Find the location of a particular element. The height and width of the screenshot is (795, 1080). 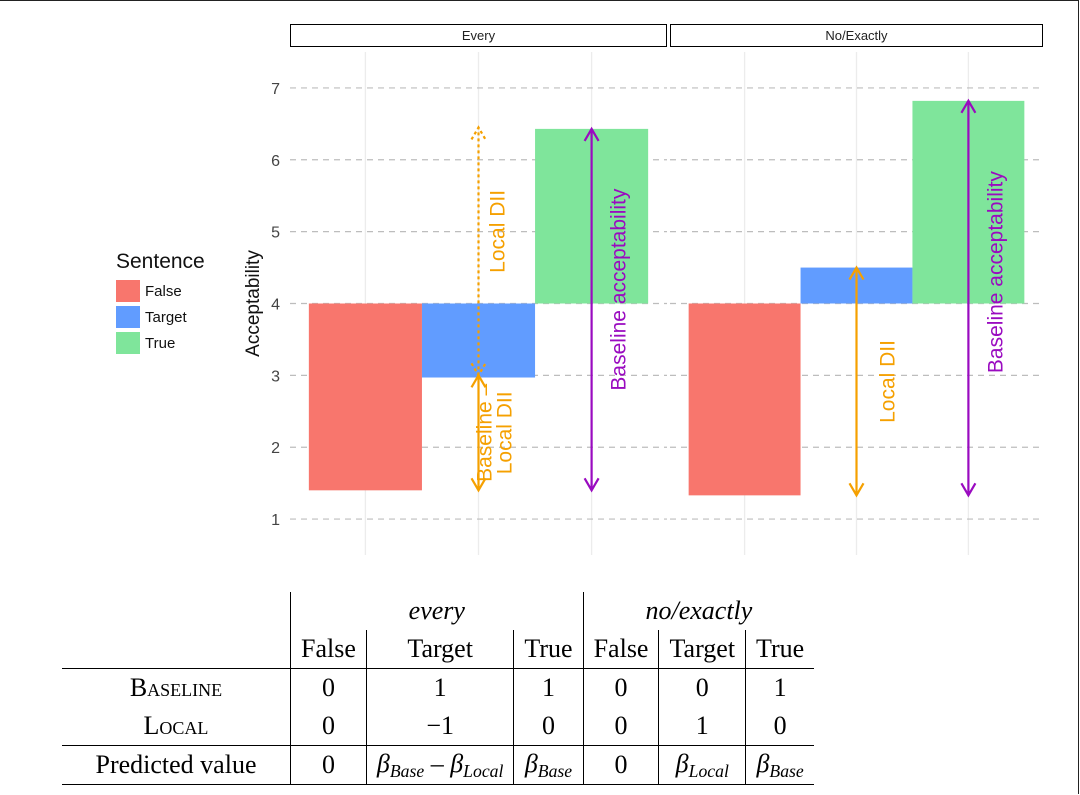

table-row-local: Local 0 −1 0 0 1 0 is located at coordinates (438, 726).